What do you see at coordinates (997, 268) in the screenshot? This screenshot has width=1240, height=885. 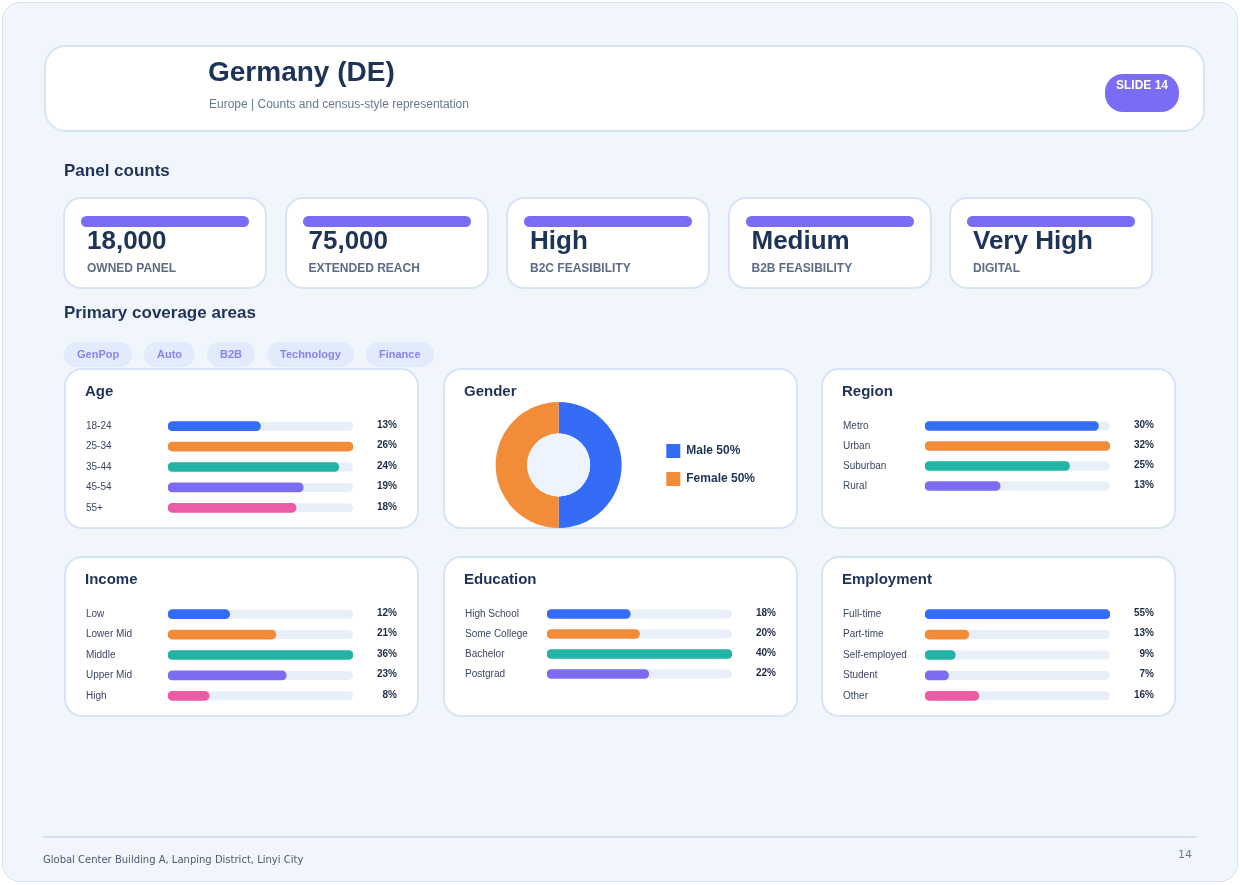 I see `text: DIGITAL` at bounding box center [997, 268].